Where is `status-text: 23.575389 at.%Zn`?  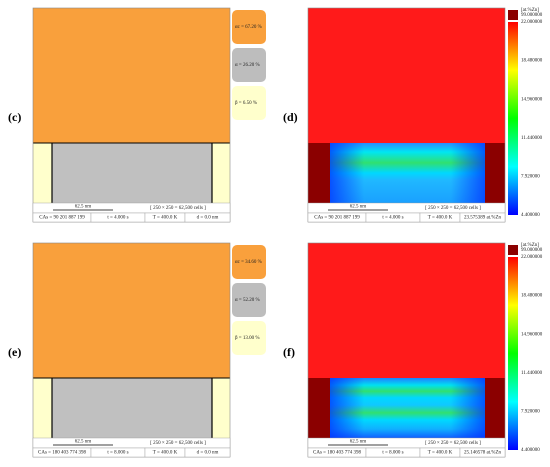
status-text: 23.575389 at.%Zn is located at coordinates (483, 218).